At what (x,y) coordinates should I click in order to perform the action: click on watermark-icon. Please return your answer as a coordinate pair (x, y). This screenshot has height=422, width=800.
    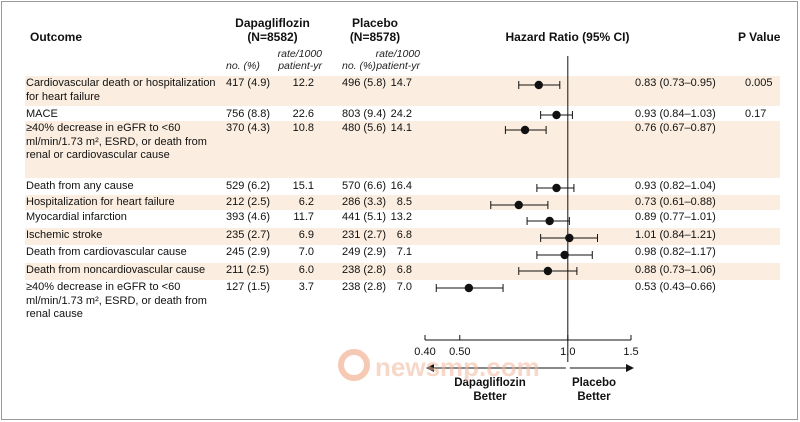
    Looking at the image, I should click on (354, 365).